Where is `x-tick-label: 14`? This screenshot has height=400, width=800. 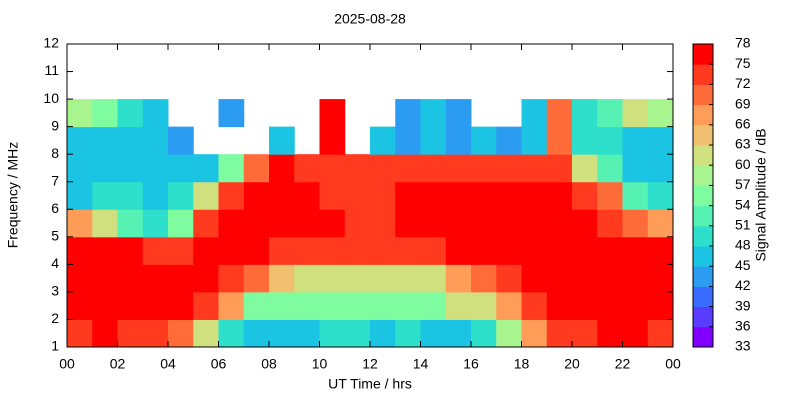
x-tick-label: 14 is located at coordinates (421, 364).